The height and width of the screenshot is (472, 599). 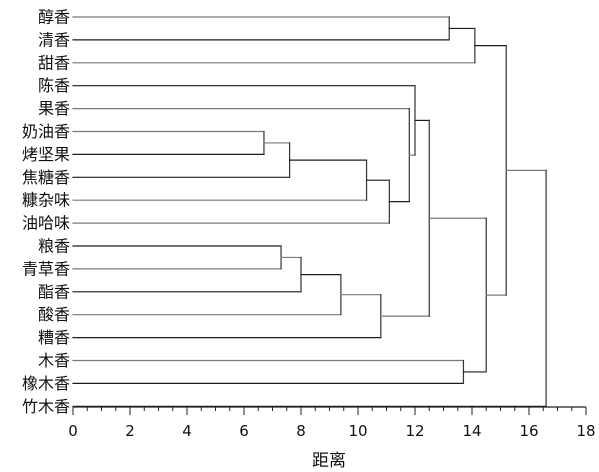 What do you see at coordinates (46, 154) in the screenshot?
I see `leaf-label: 烤坚果` at bounding box center [46, 154].